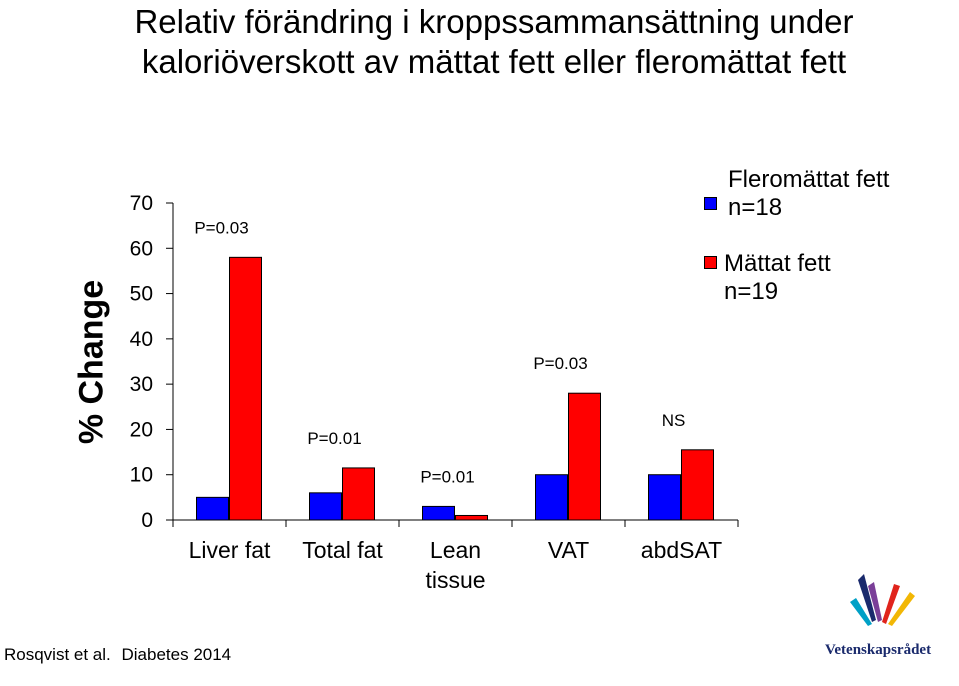 The height and width of the screenshot is (686, 959). Describe the element at coordinates (230, 550) in the screenshot. I see `x-category-label: Liver fat` at that location.